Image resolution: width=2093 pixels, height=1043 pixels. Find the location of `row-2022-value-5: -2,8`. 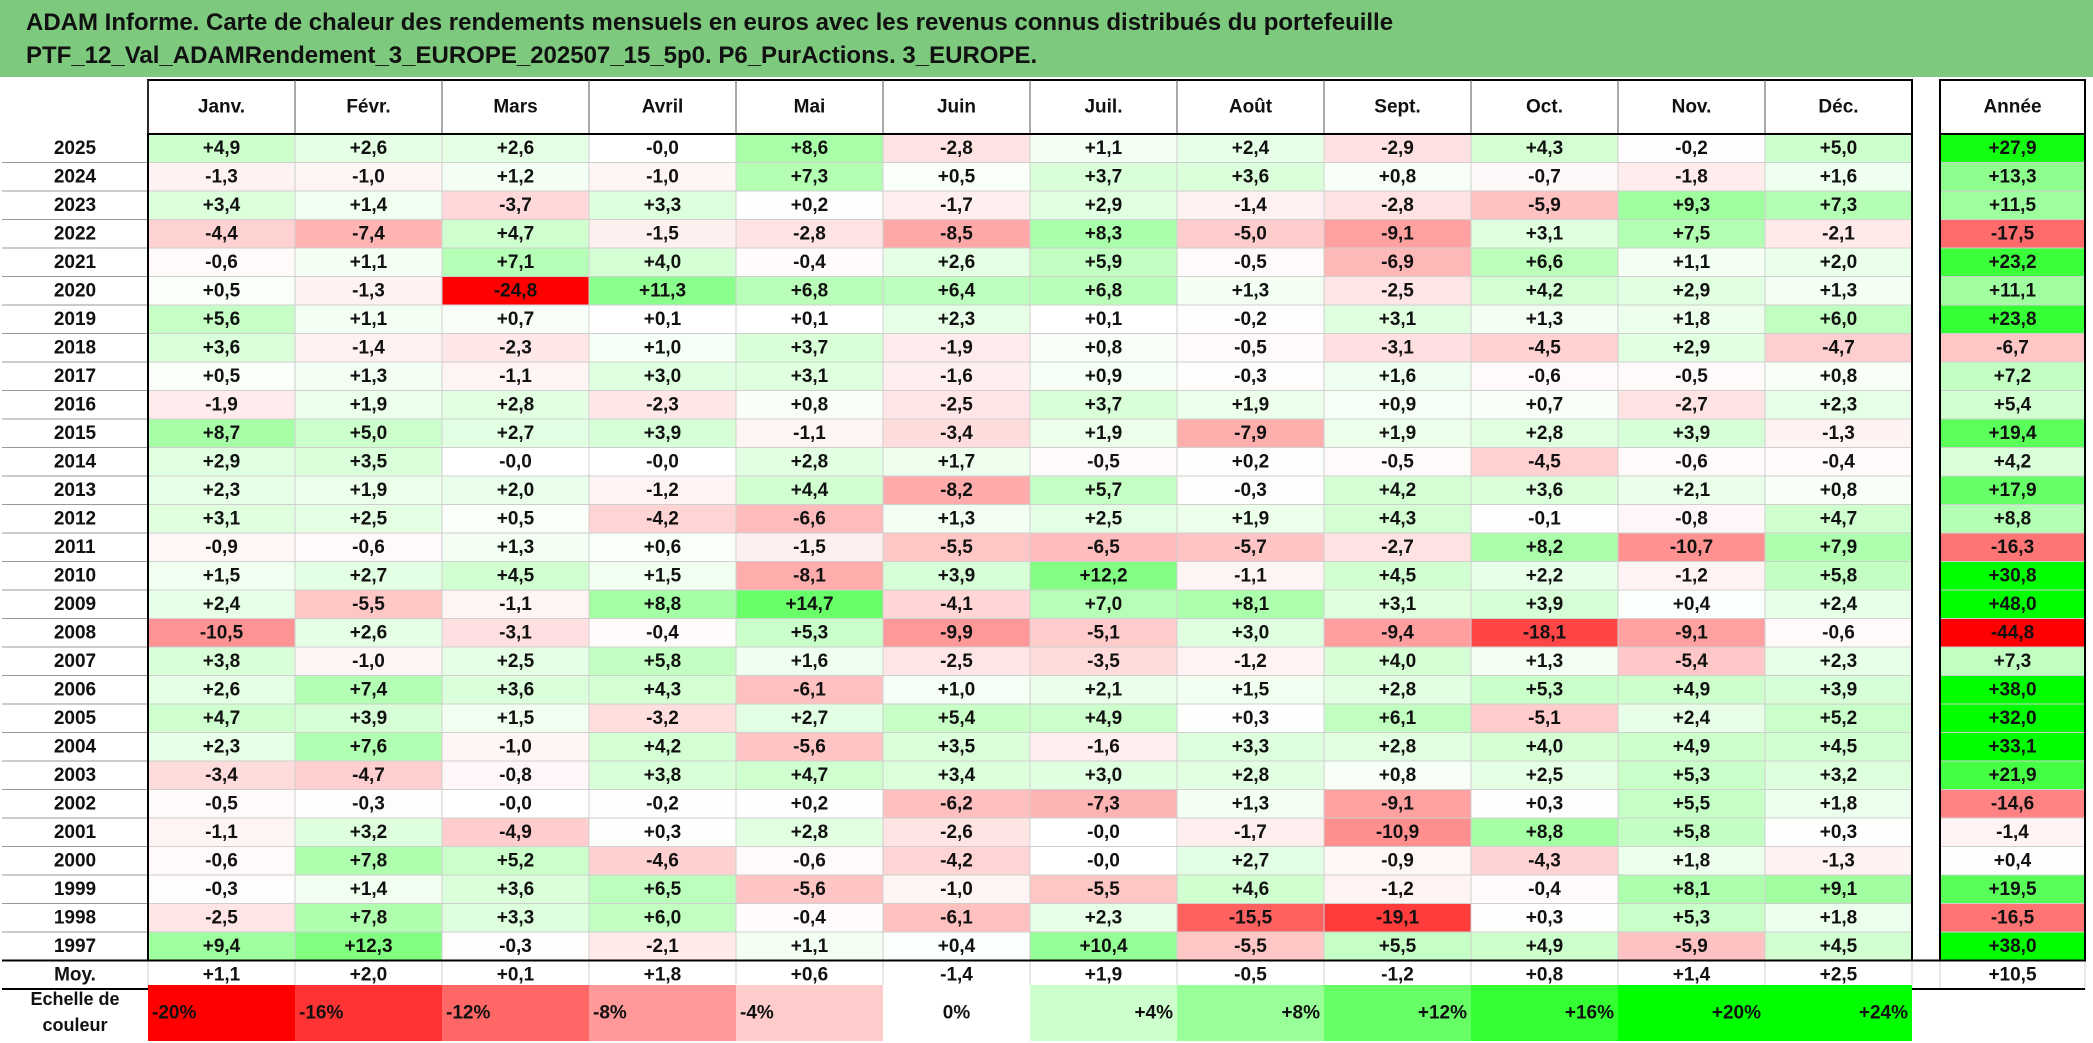

row-2022-value-5: -2,8 is located at coordinates (809, 233).